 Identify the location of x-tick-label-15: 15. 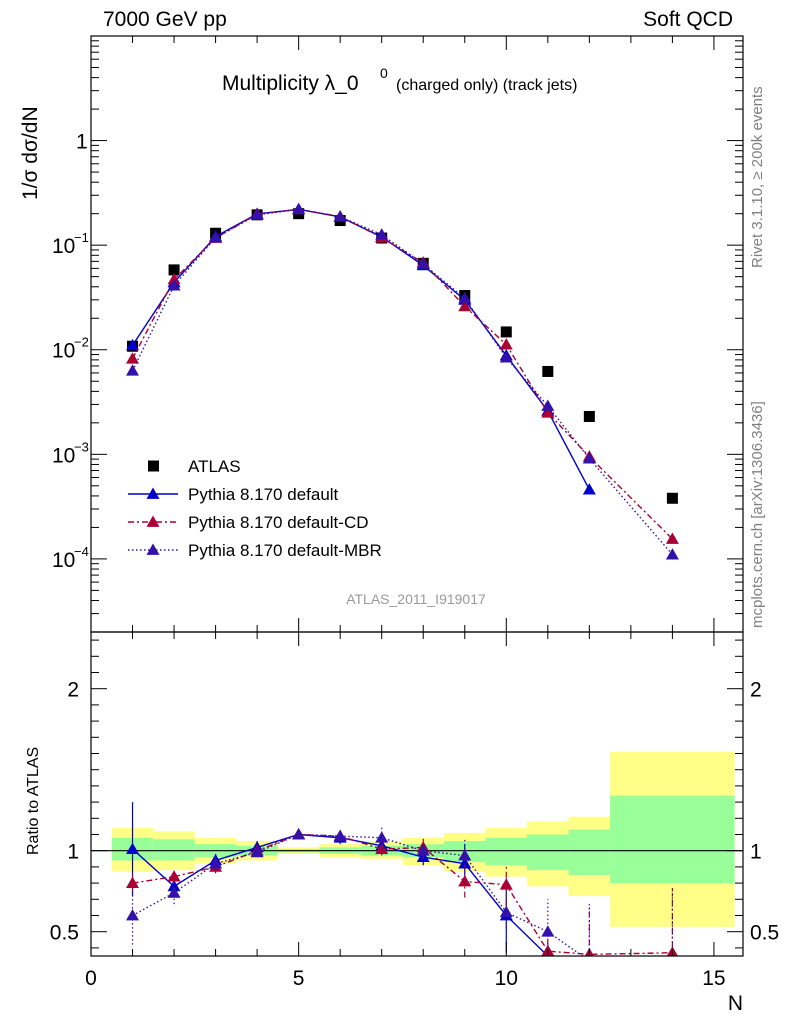
(713, 978).